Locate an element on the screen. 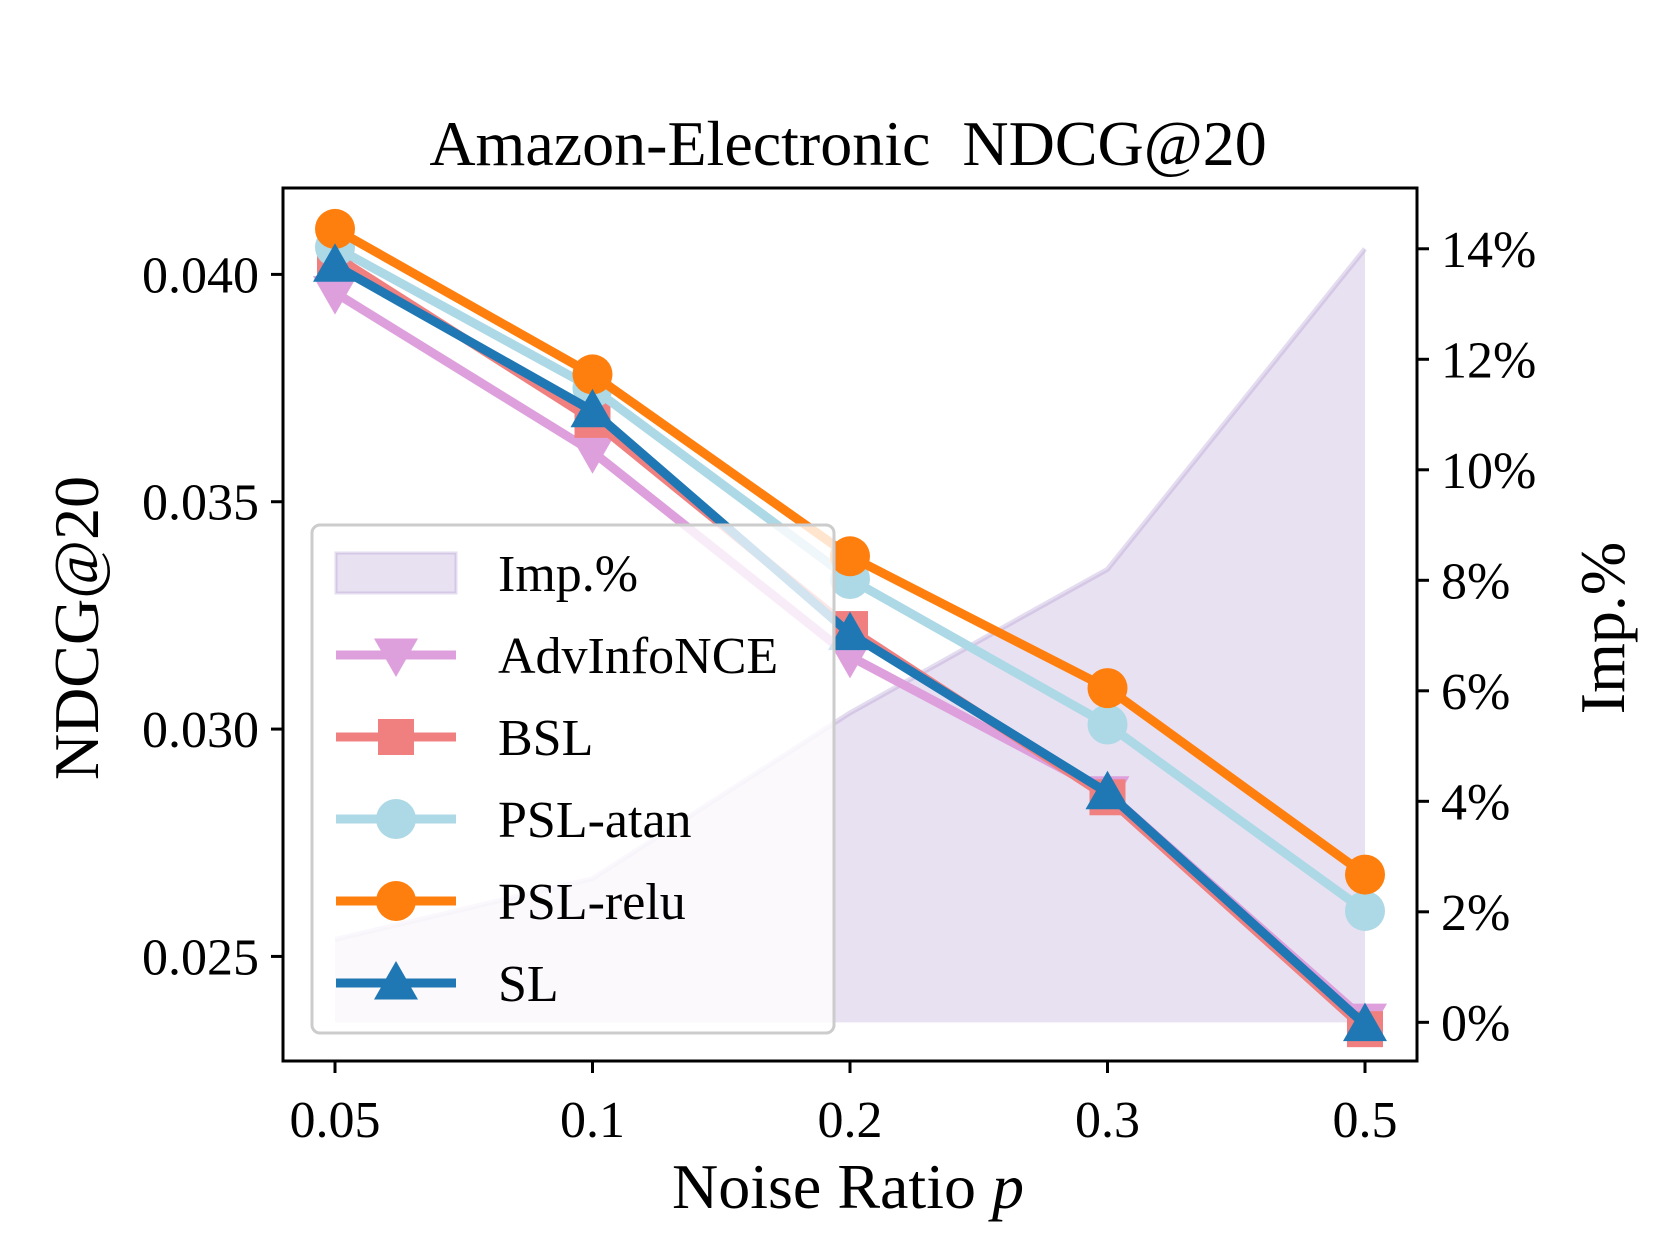  y2-axis-label: Imp.% is located at coordinates (1602, 628).